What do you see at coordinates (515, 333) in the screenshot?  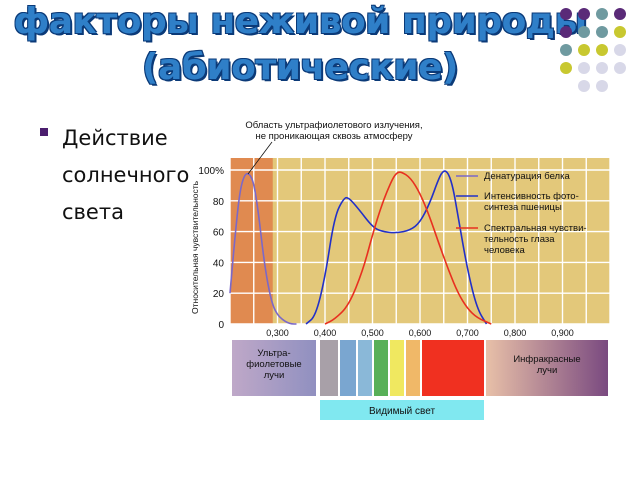 I see `x-tick-label: 0,800` at bounding box center [515, 333].